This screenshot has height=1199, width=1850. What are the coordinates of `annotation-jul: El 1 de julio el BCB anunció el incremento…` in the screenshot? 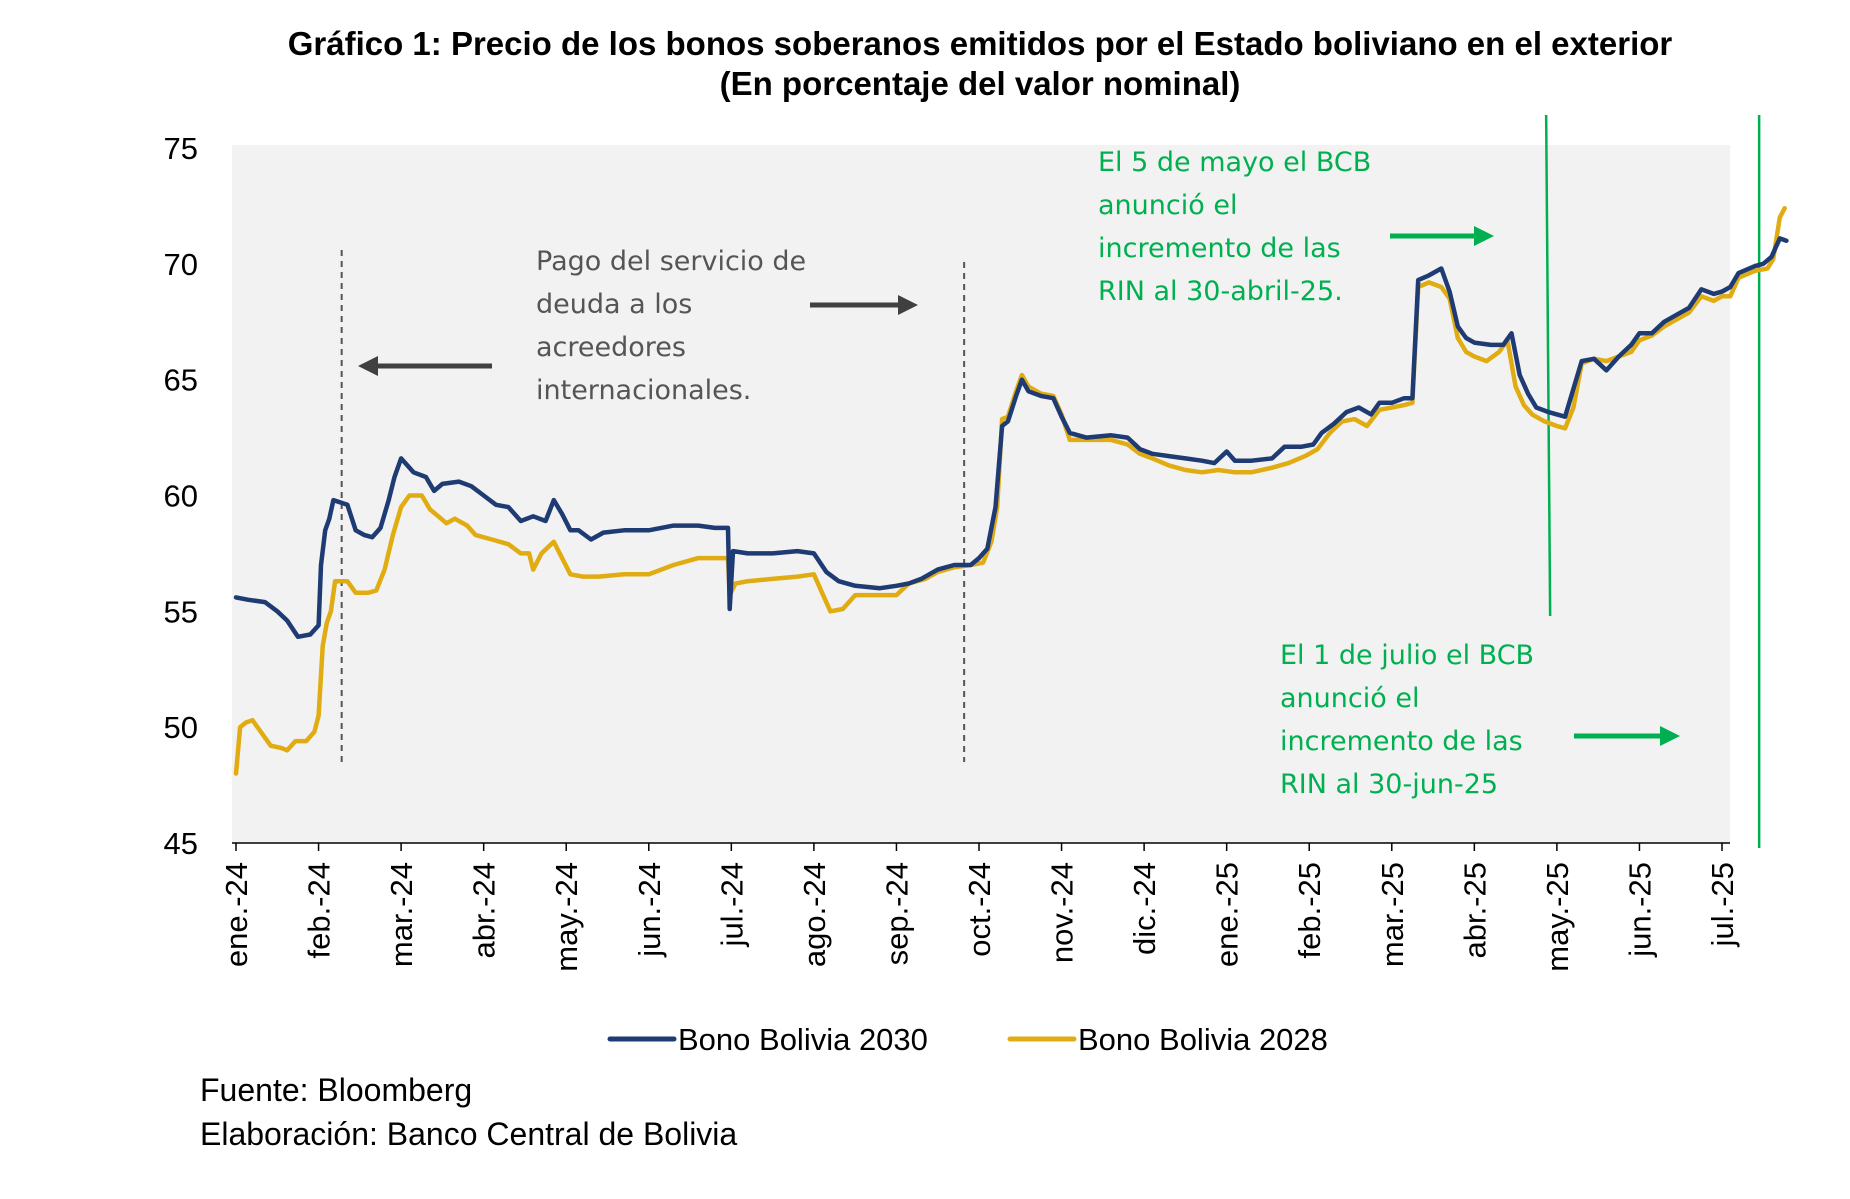 It's located at (1407, 720).